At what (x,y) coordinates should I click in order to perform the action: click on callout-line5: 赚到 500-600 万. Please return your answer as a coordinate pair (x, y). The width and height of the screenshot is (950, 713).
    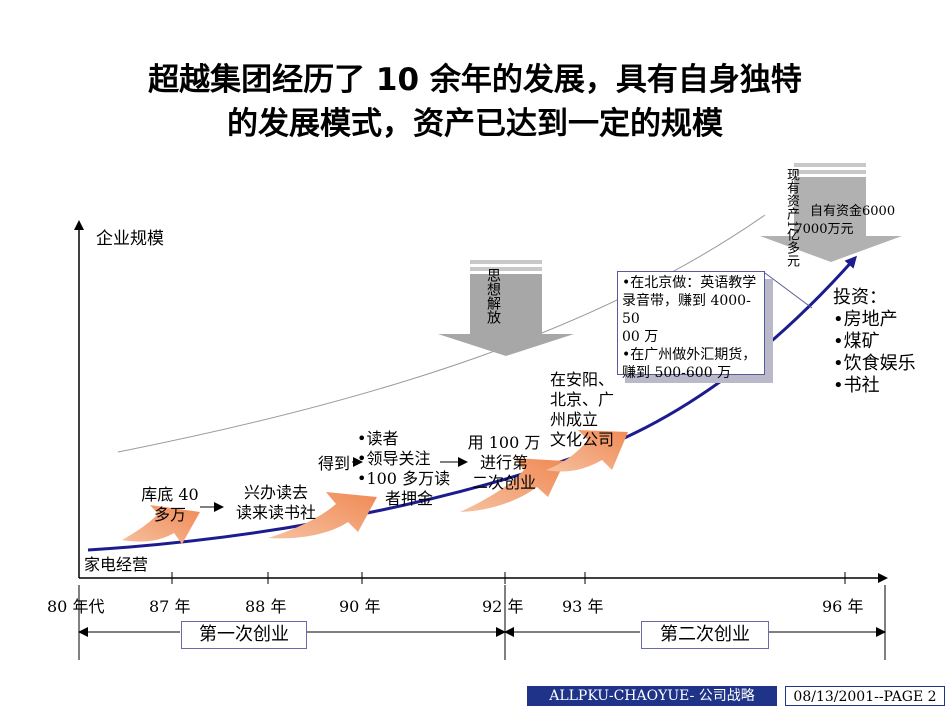
    Looking at the image, I should click on (677, 373).